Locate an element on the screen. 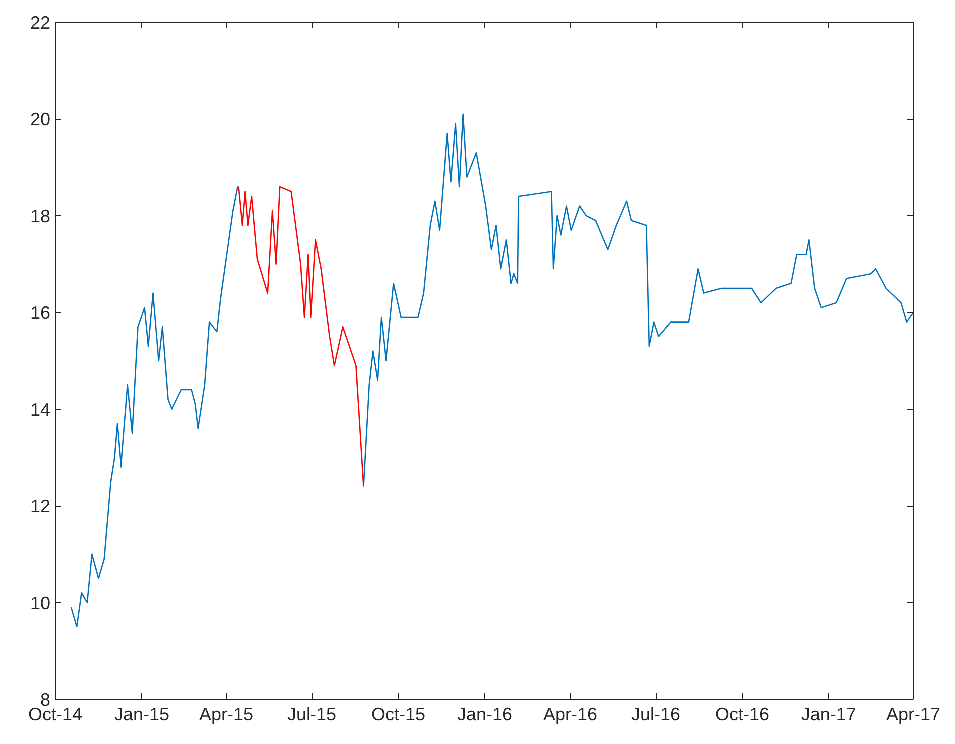  x-tick-label: Jul-15 is located at coordinates (312, 714).